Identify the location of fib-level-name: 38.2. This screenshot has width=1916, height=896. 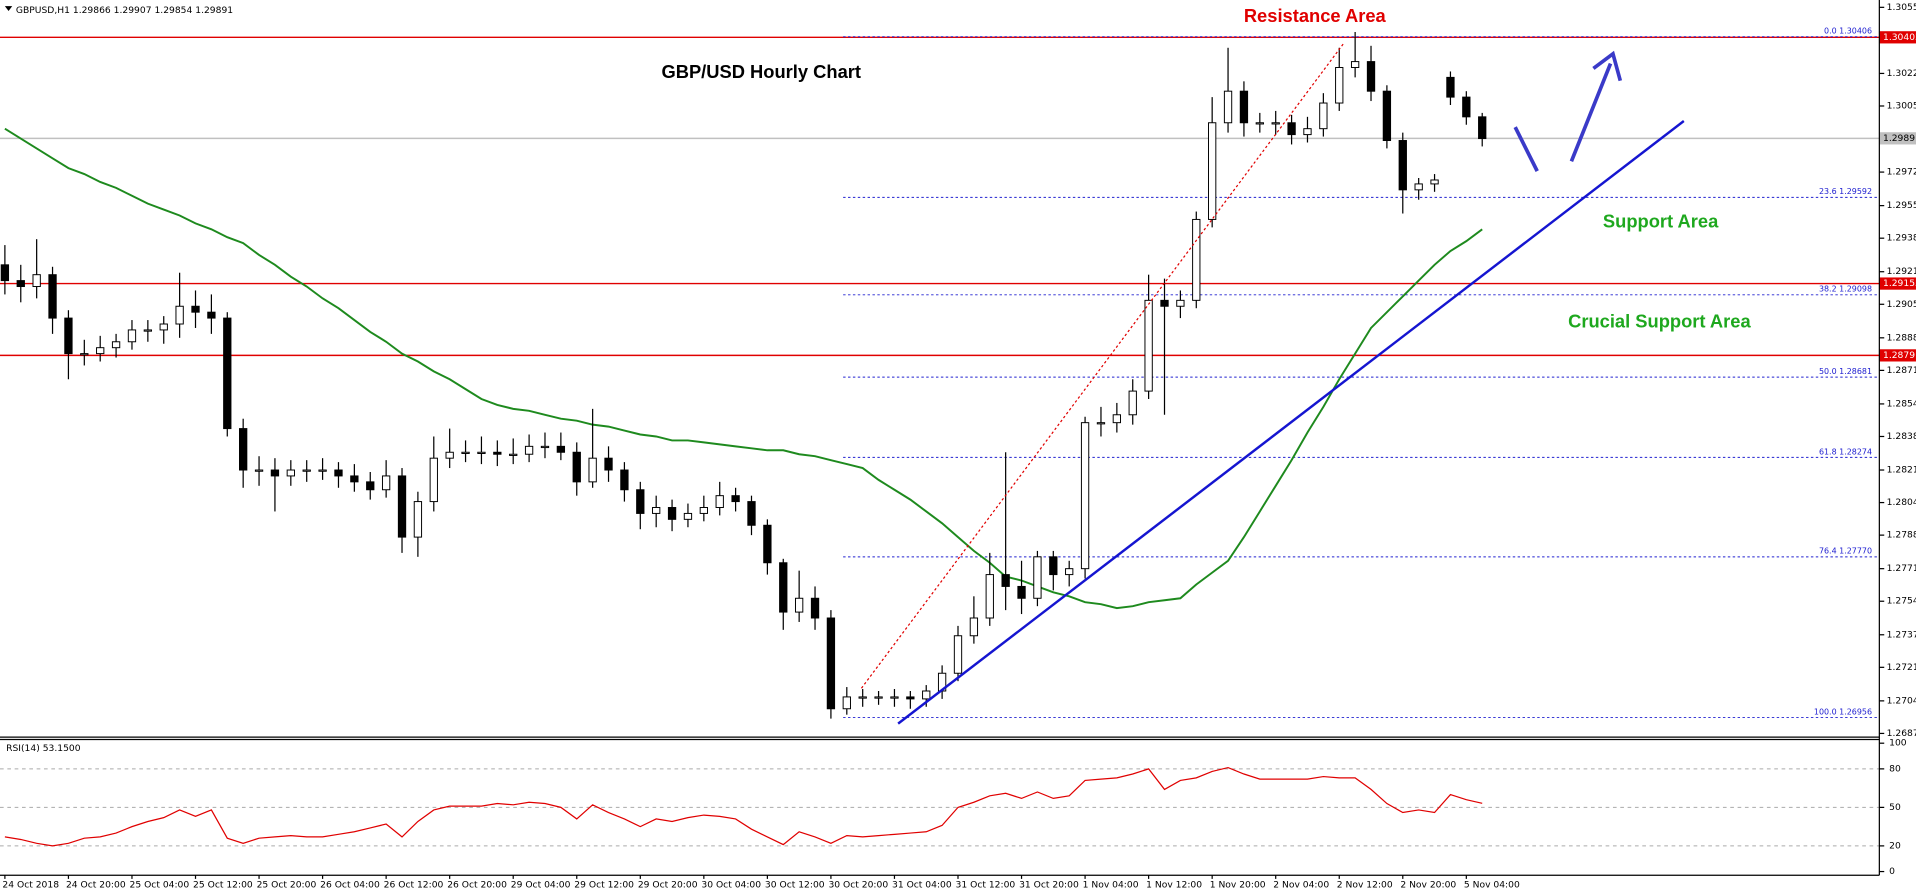
(1828, 288).